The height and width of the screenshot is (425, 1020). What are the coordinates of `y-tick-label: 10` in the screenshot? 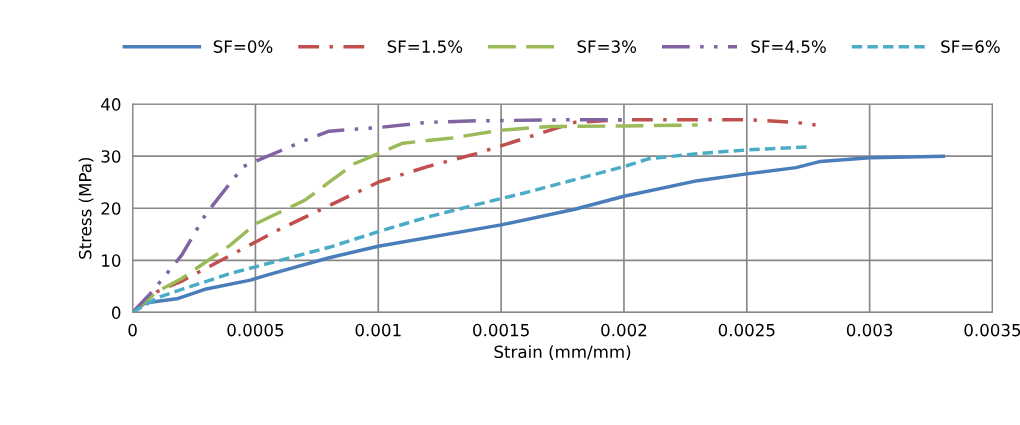 It's located at (111, 260).